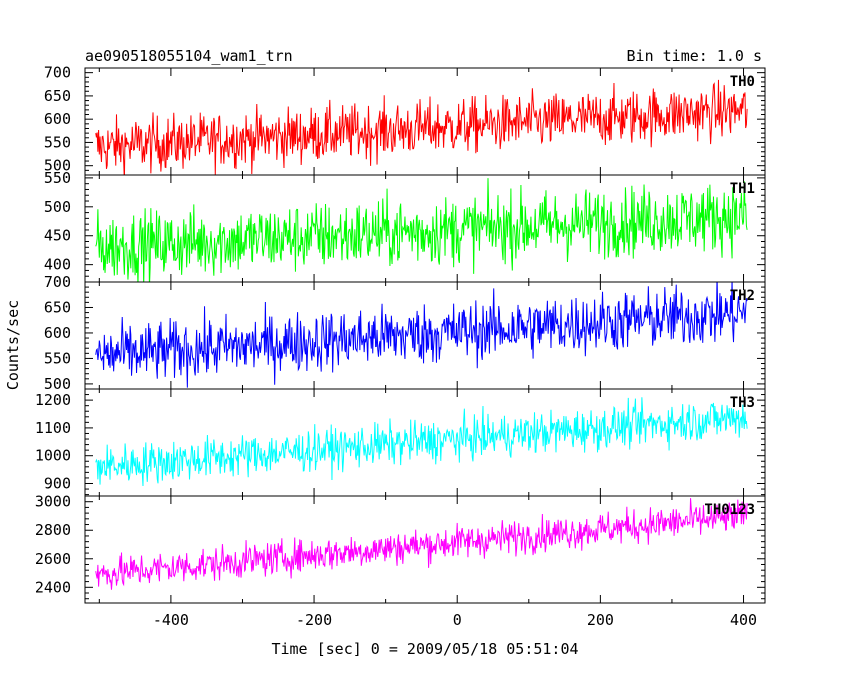  I want to click on y-axis-label: Counts/sec, so click(13, 345).